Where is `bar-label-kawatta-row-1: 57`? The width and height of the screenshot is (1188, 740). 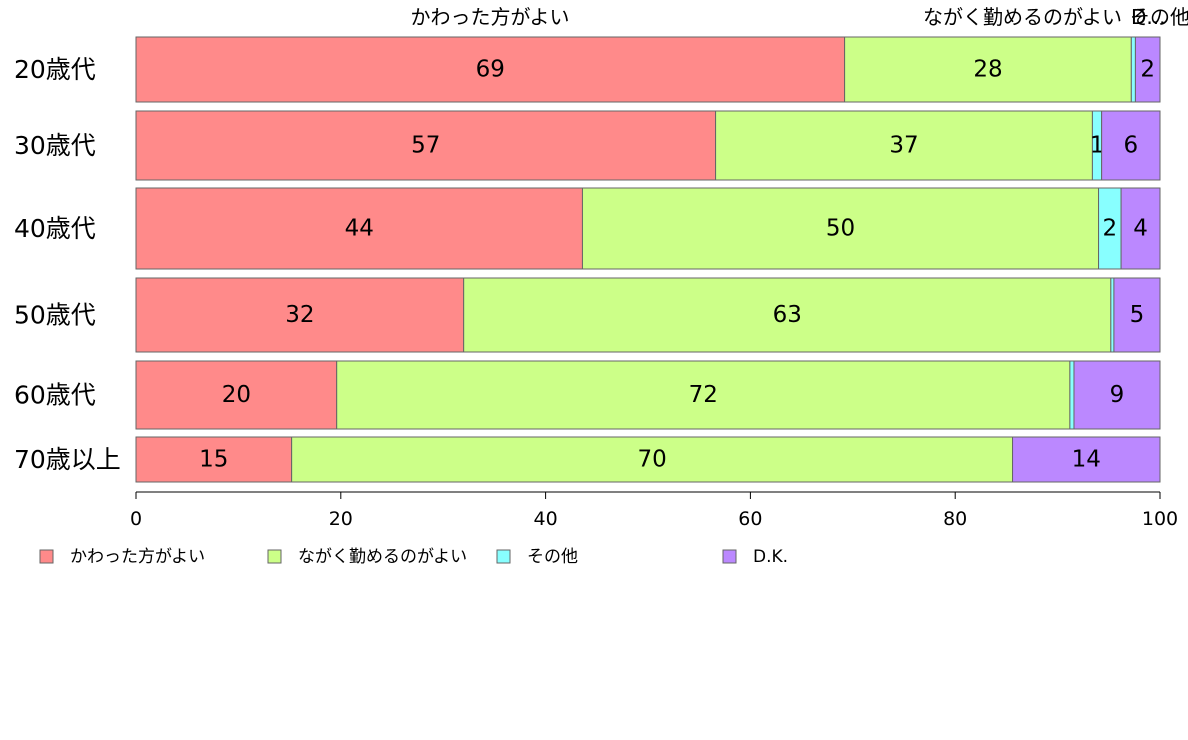
bar-label-kawatta-row-1: 57 is located at coordinates (425, 146).